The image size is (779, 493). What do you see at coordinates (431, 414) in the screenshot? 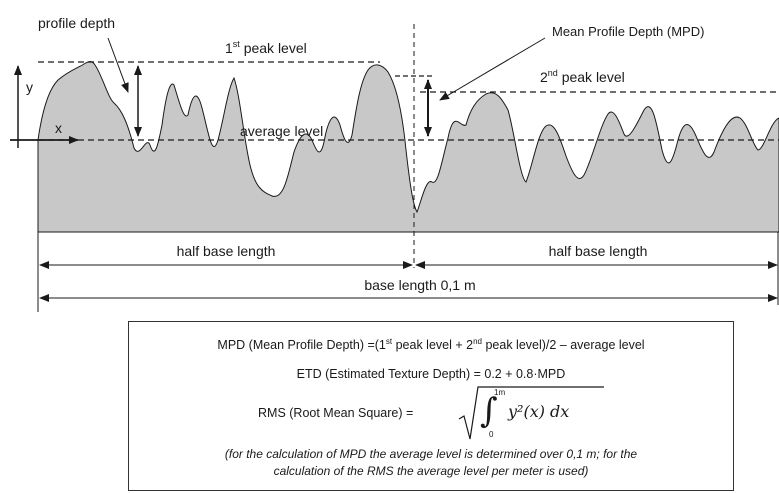
I see `rms-formula: RMS (Root Mean Square) = ∫ 1m 0 y²(x) dx` at bounding box center [431, 414].